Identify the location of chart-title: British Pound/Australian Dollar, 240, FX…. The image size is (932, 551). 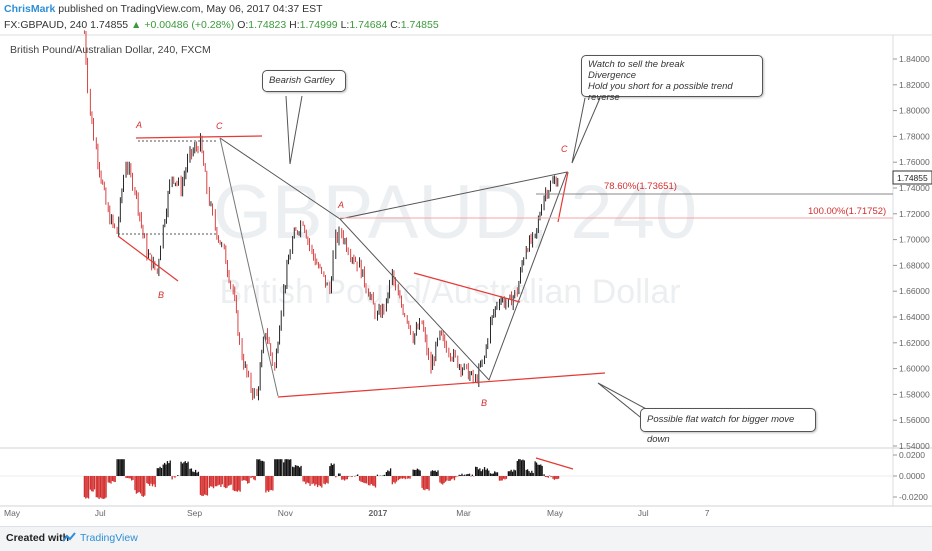
(110, 50).